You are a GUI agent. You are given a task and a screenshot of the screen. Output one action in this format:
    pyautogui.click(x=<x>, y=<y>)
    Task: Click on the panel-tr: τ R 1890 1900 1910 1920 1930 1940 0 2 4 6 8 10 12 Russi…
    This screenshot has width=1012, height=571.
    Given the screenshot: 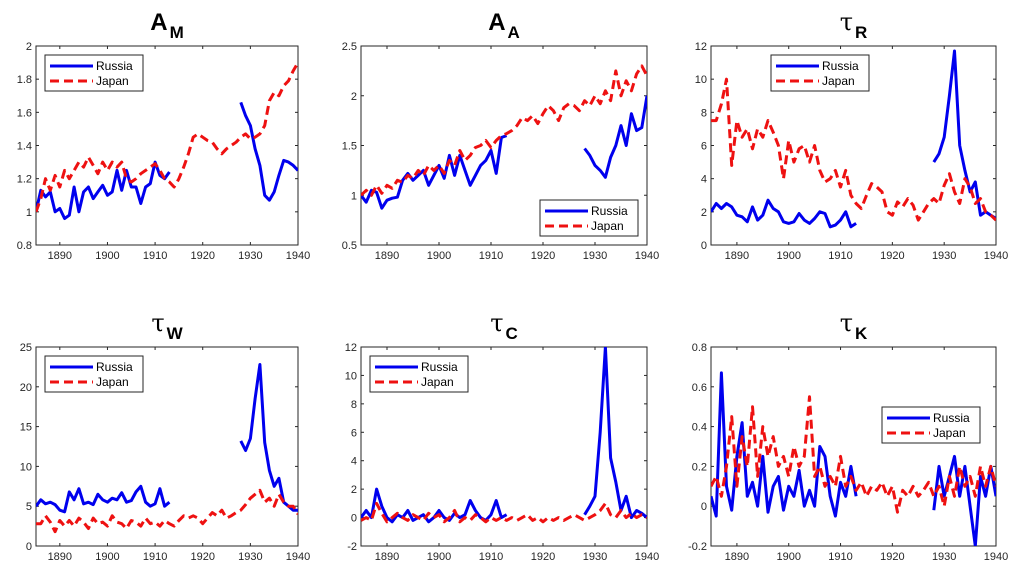 What is the action you would take?
    pyautogui.click(x=851, y=135)
    